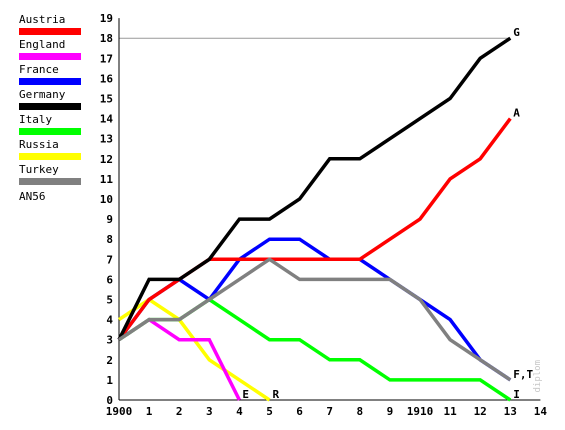 The image size is (565, 430). What do you see at coordinates (109, 340) in the screenshot?
I see `y-tick-label: 3` at bounding box center [109, 340].